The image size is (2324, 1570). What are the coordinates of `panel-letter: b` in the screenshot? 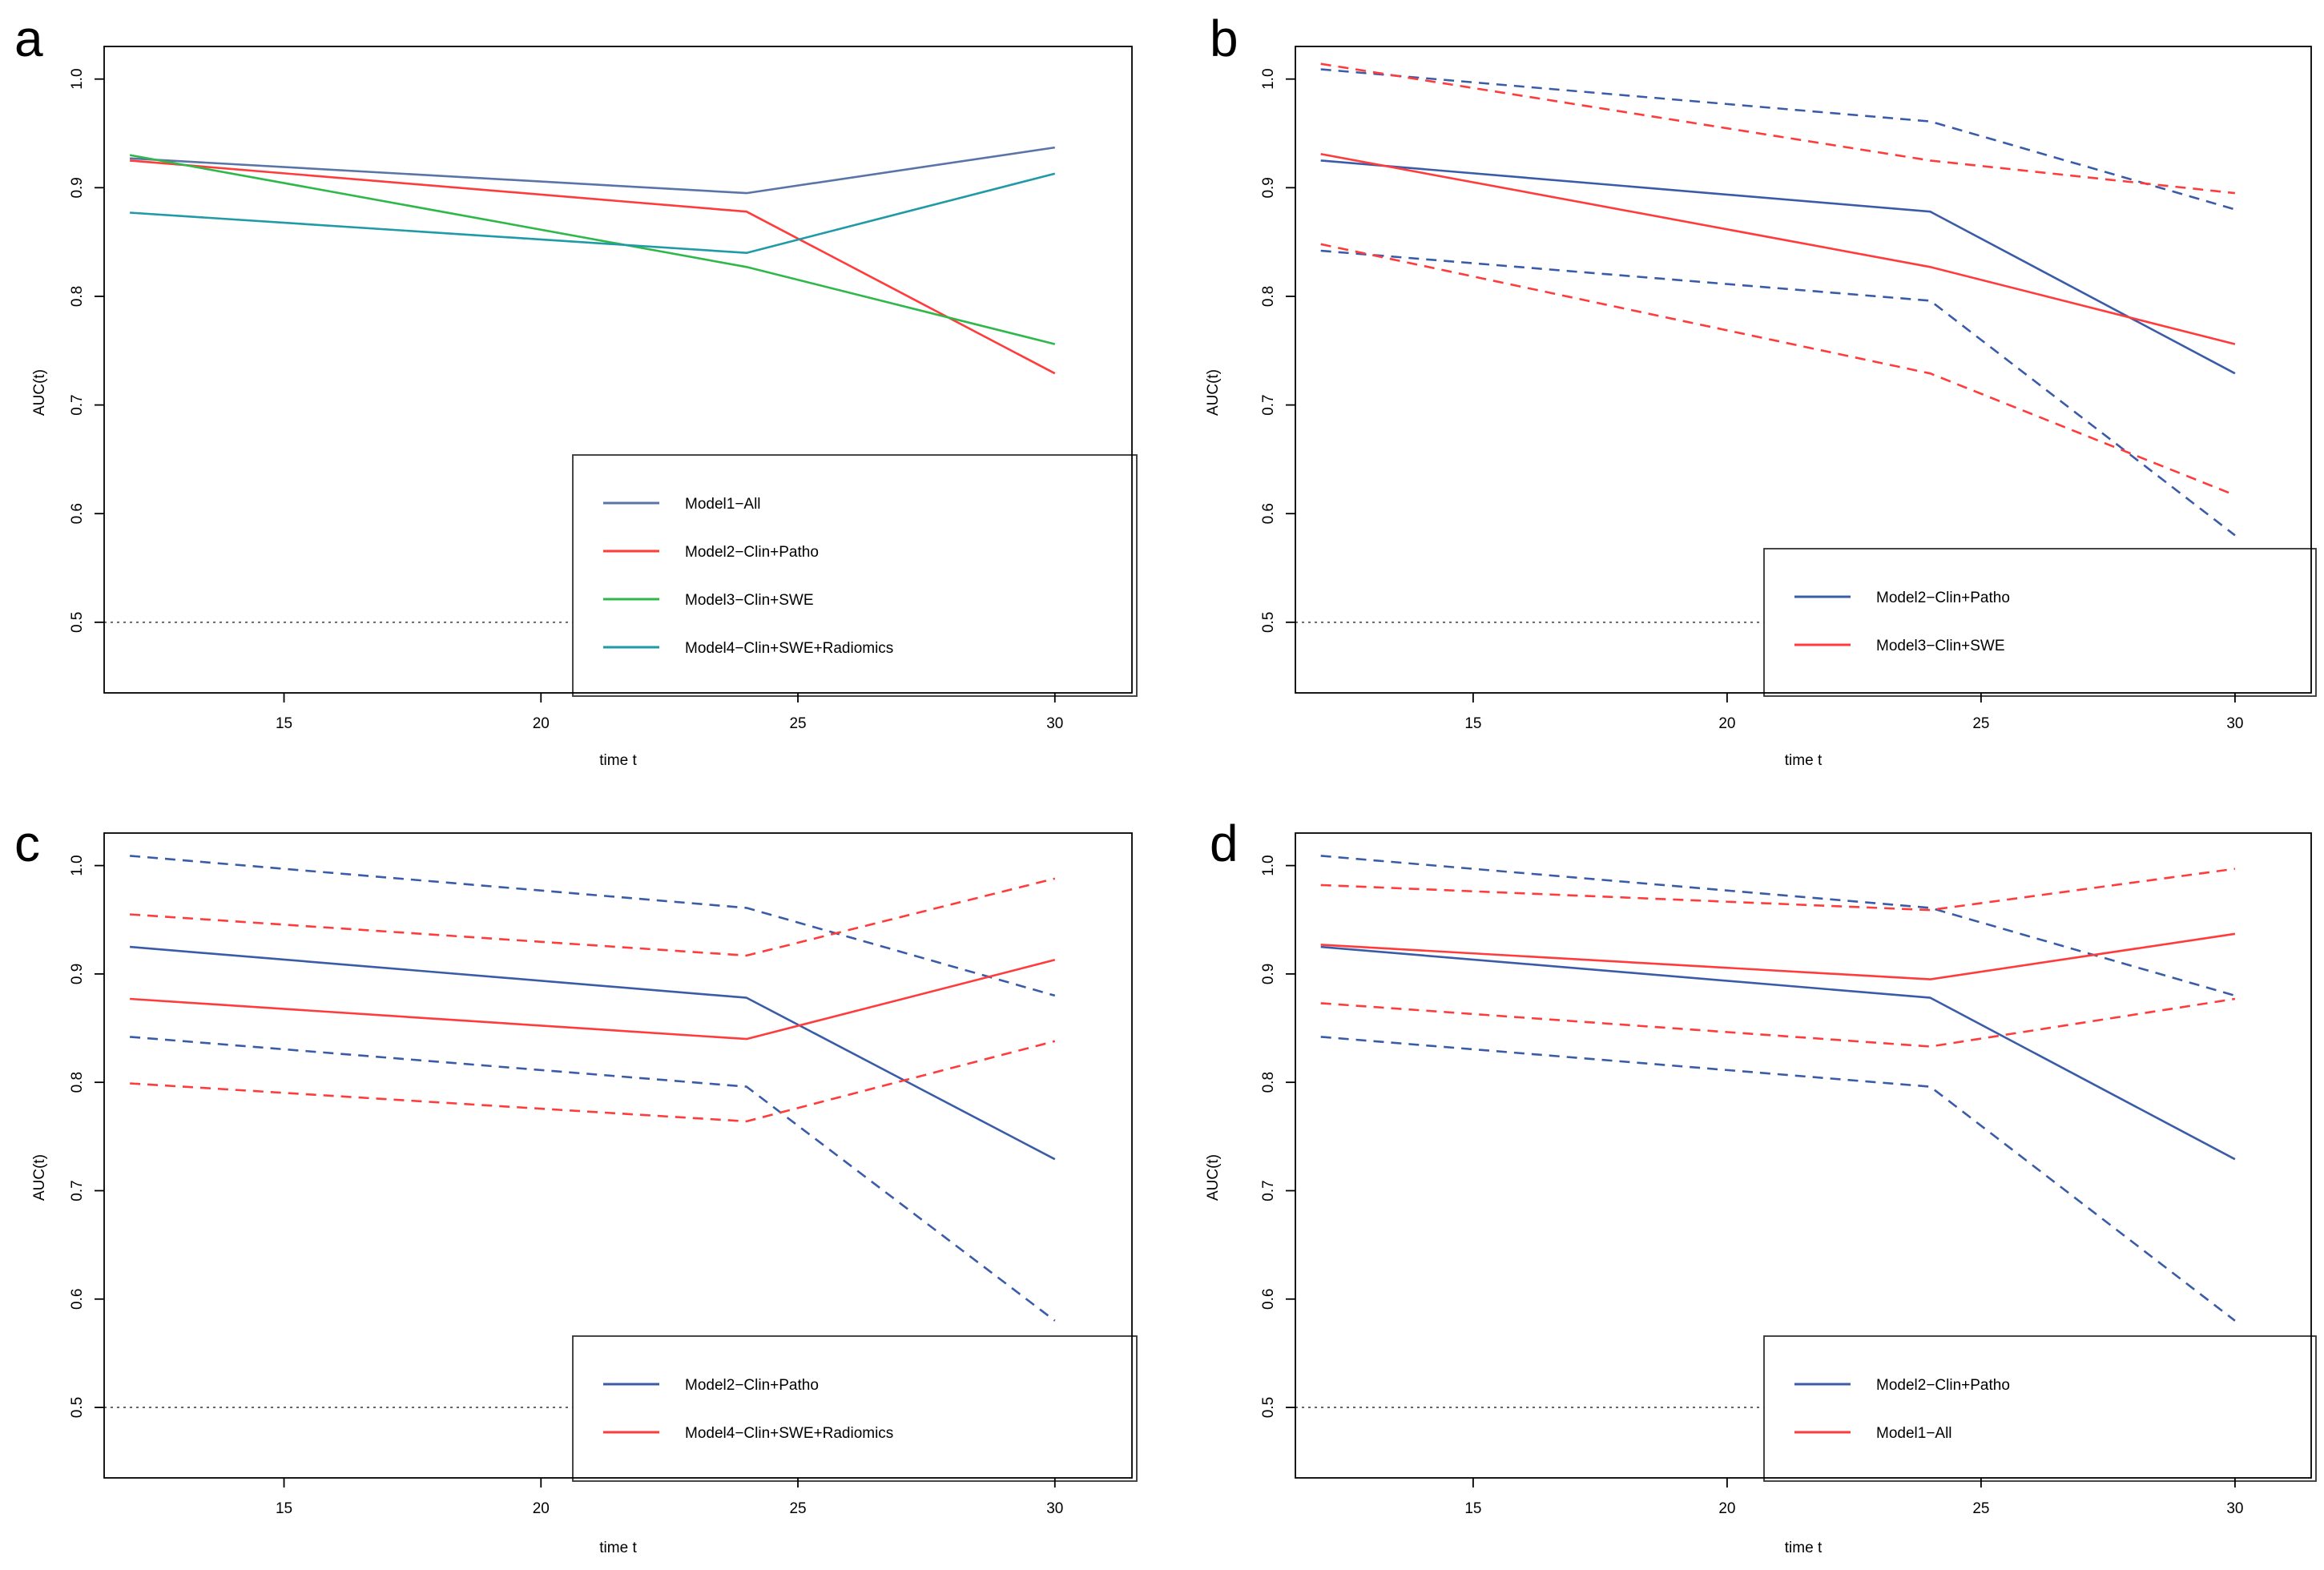 It's located at (1224, 38).